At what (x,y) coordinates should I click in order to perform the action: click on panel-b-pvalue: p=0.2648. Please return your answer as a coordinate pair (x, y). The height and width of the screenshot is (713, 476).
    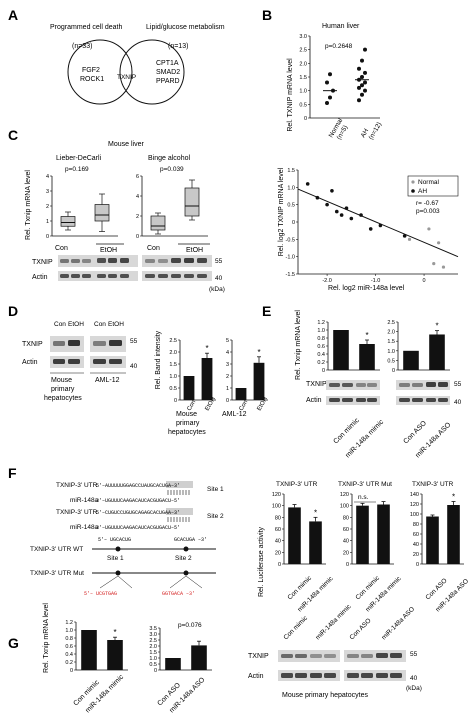
    Looking at the image, I should click on (339, 46).